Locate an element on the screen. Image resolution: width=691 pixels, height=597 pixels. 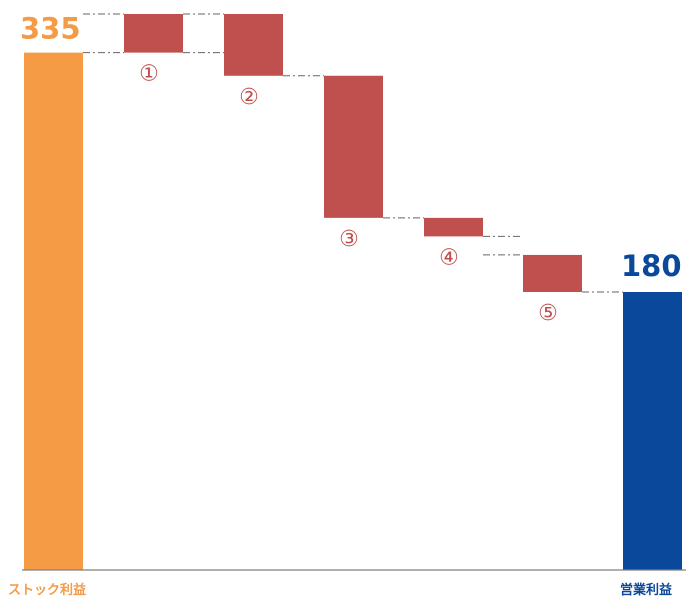
start-category-label: ストック利益 is located at coordinates (47, 589).